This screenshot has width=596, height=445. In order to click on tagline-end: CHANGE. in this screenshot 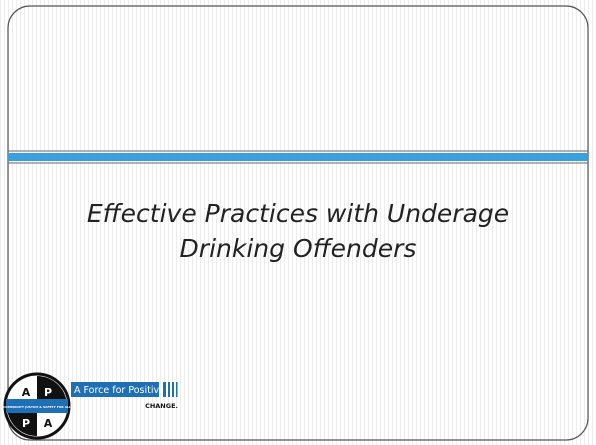, I will do `click(161, 406)`.